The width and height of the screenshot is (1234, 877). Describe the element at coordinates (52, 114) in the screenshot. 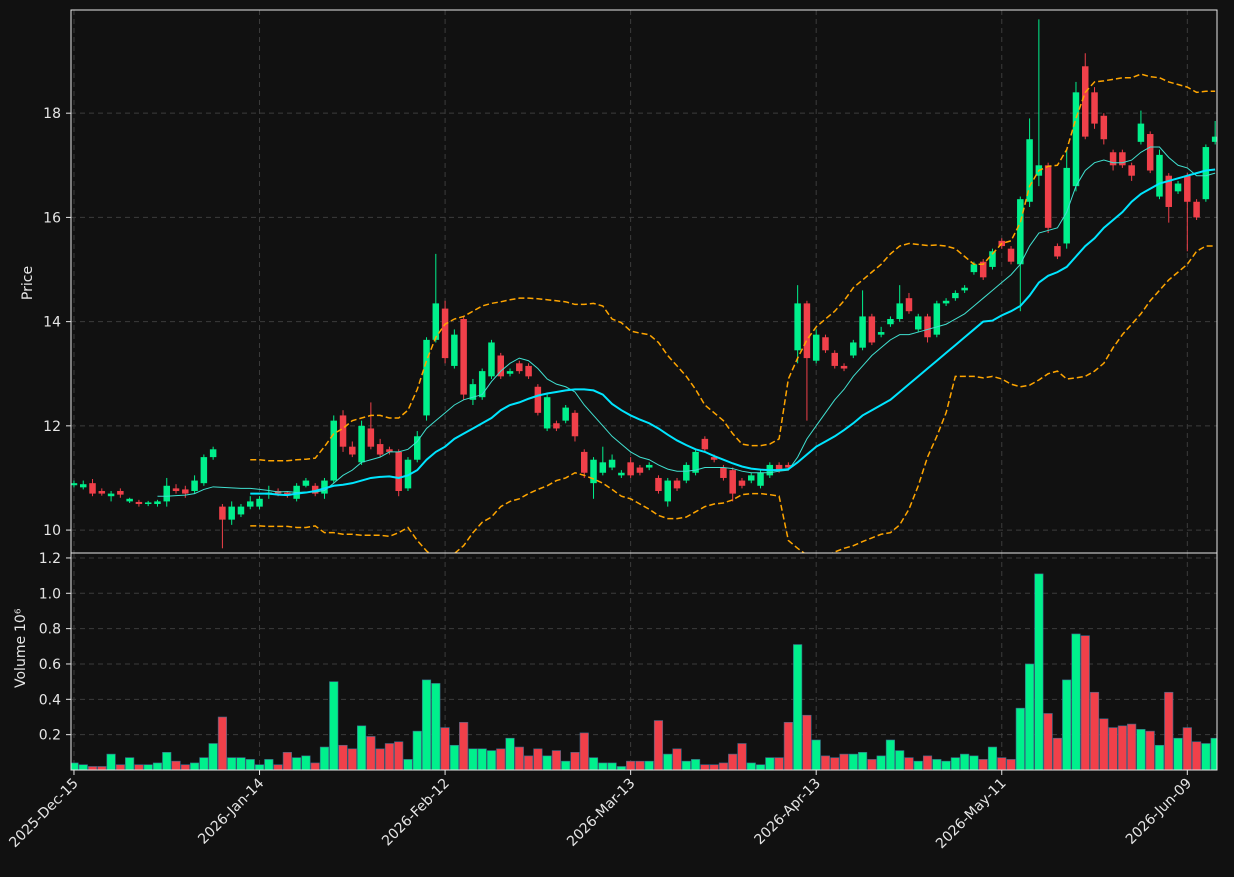

I see `y-tick-label: 18` at that location.